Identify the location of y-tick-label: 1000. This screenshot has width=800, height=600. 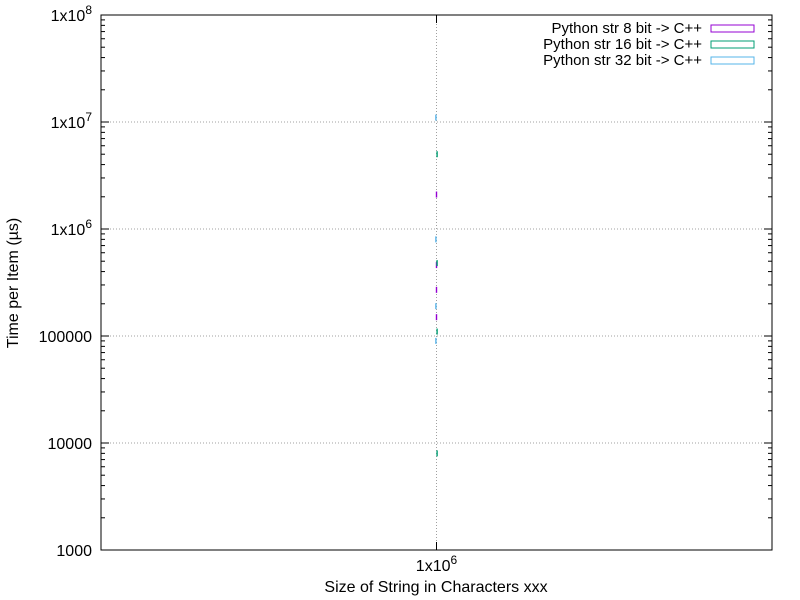
(74, 551).